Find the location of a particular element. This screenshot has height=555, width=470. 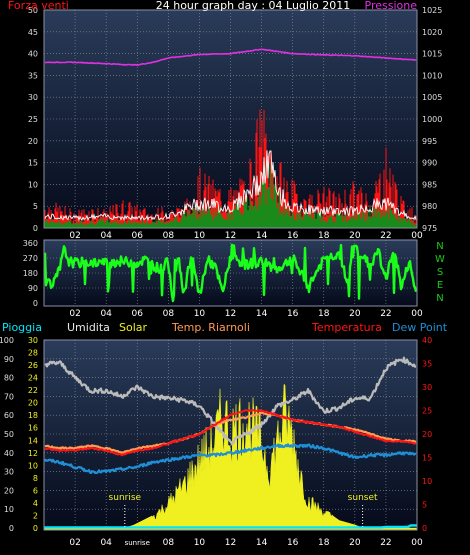

direction-series is located at coordinates (230, 273).